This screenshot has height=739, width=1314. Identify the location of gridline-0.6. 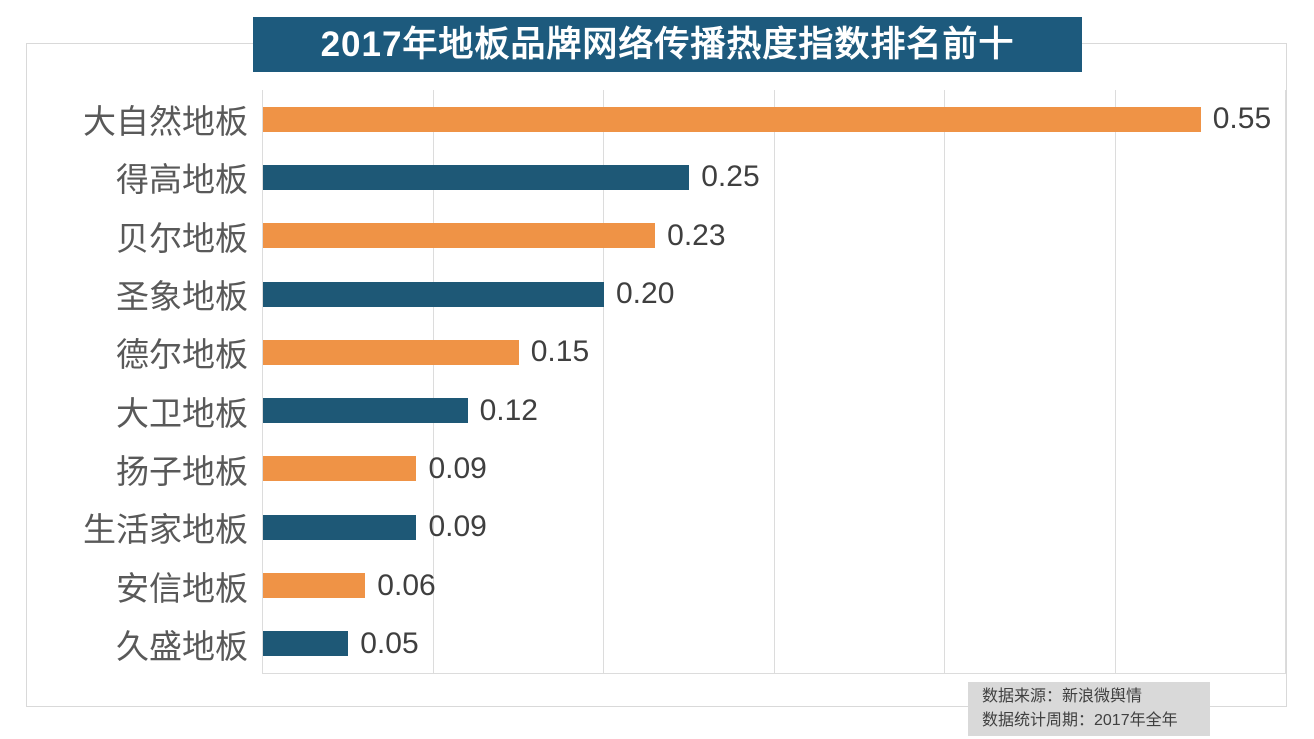
(1285, 381).